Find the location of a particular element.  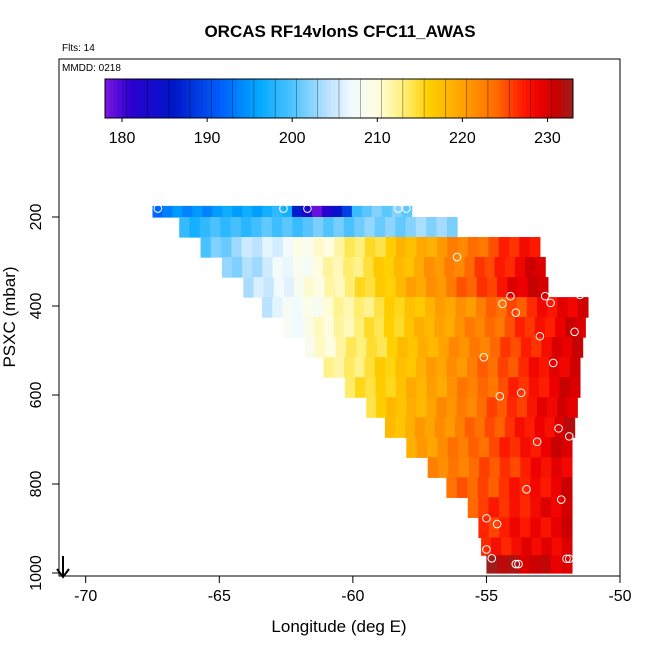

mmdd-annotation: MMDD: 0218 is located at coordinates (91, 68).